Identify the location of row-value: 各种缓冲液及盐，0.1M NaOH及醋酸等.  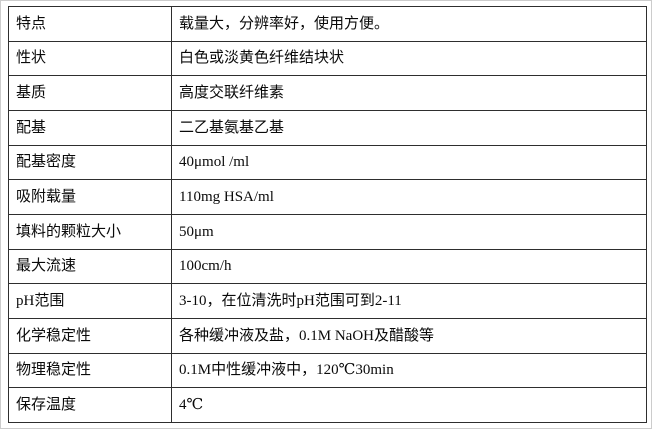
(409, 335).